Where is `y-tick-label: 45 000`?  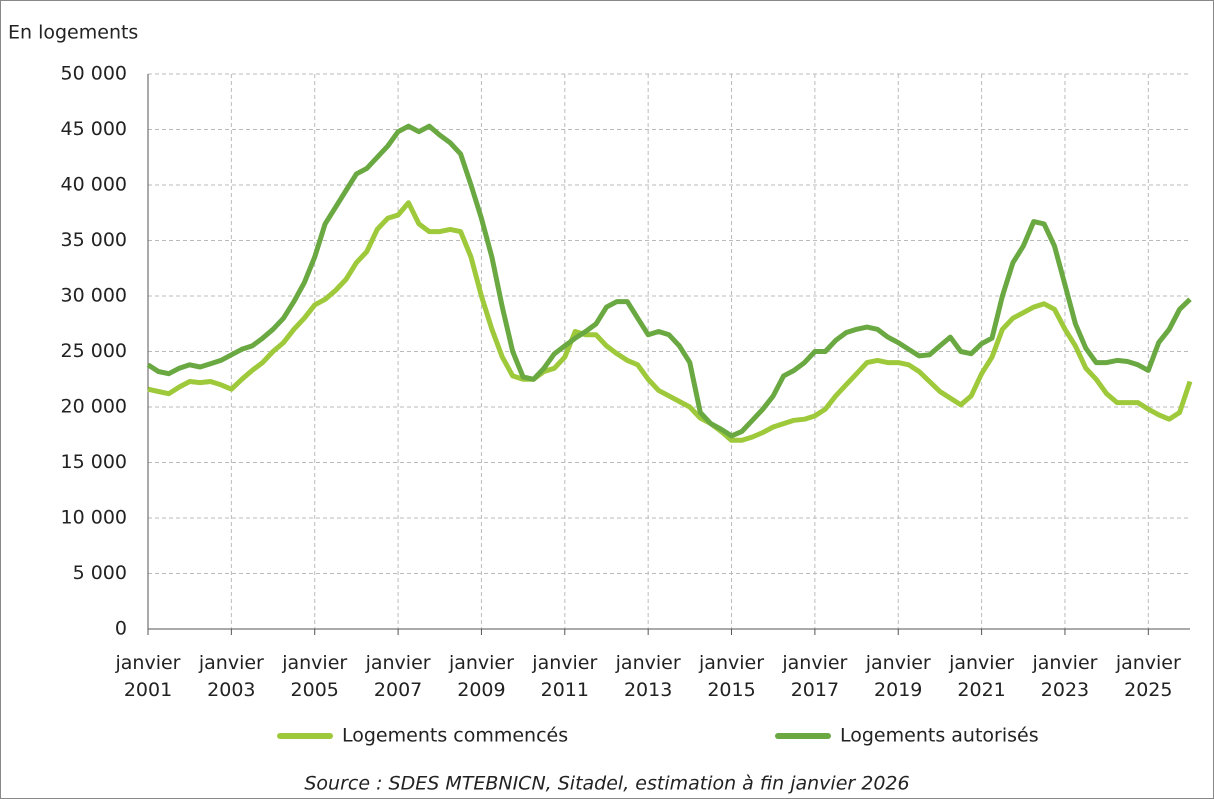 y-tick-label: 45 000 is located at coordinates (94, 129).